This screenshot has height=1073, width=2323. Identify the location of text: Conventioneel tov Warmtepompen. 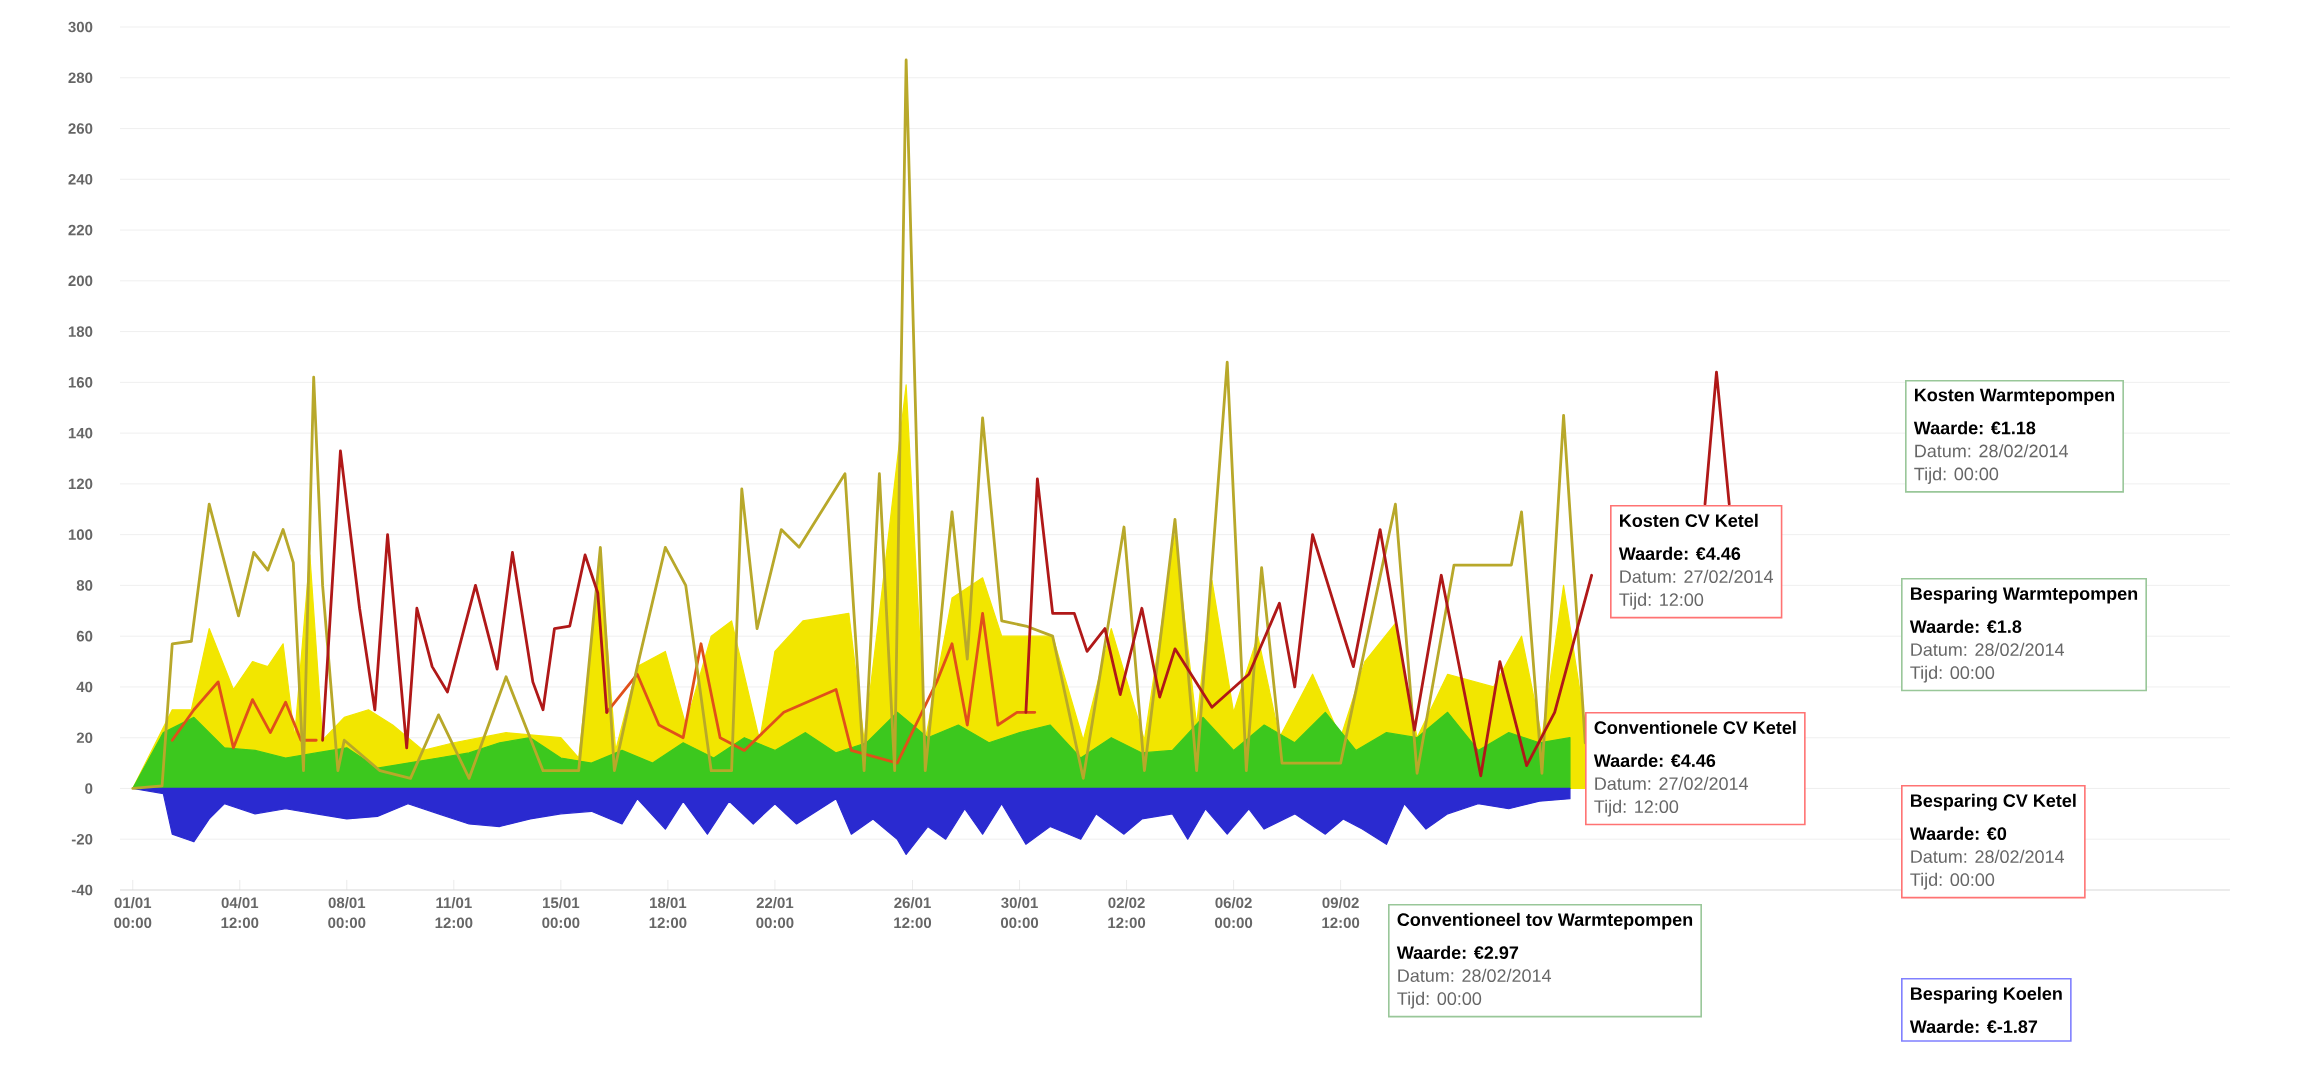
(1545, 921).